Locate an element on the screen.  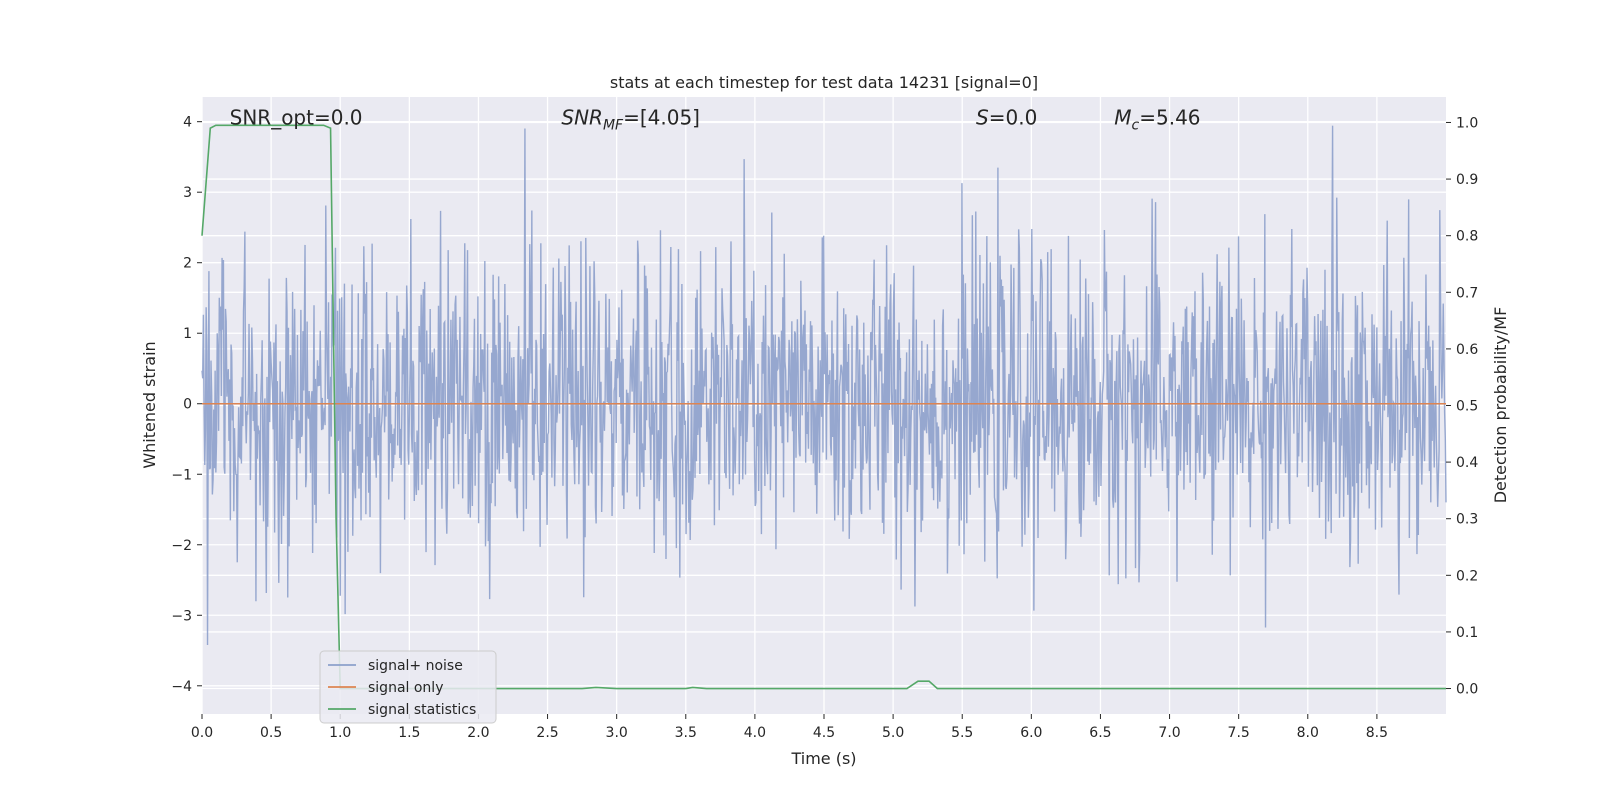
y-right-tick-label: 0.5 is located at coordinates (1467, 407).